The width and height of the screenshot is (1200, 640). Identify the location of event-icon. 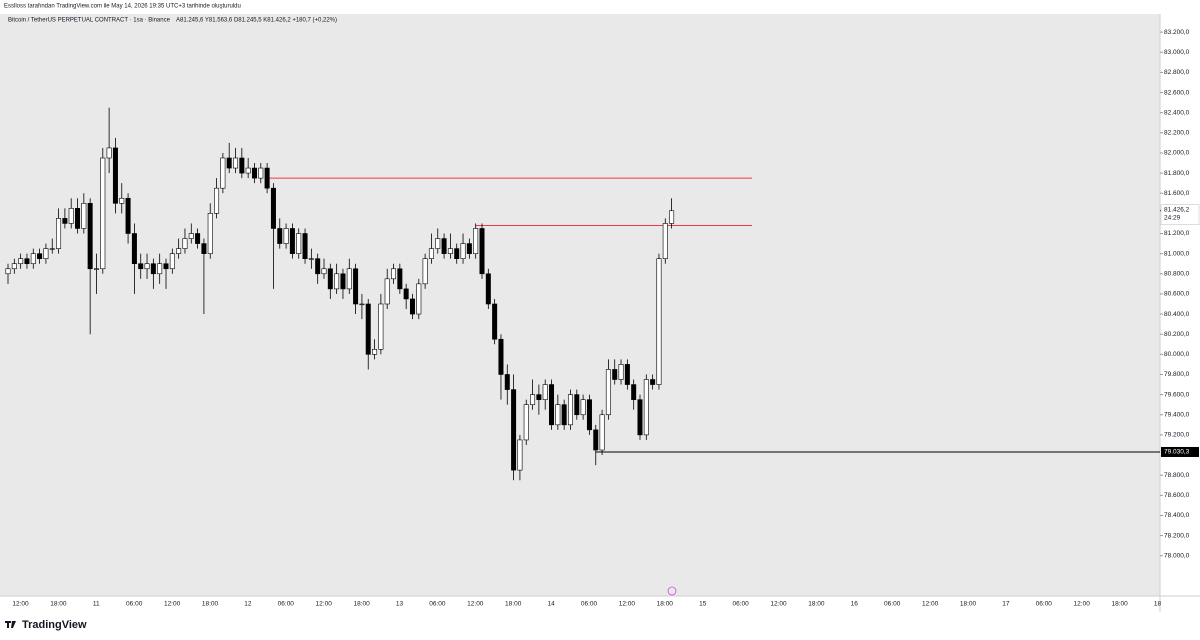
(672, 591).